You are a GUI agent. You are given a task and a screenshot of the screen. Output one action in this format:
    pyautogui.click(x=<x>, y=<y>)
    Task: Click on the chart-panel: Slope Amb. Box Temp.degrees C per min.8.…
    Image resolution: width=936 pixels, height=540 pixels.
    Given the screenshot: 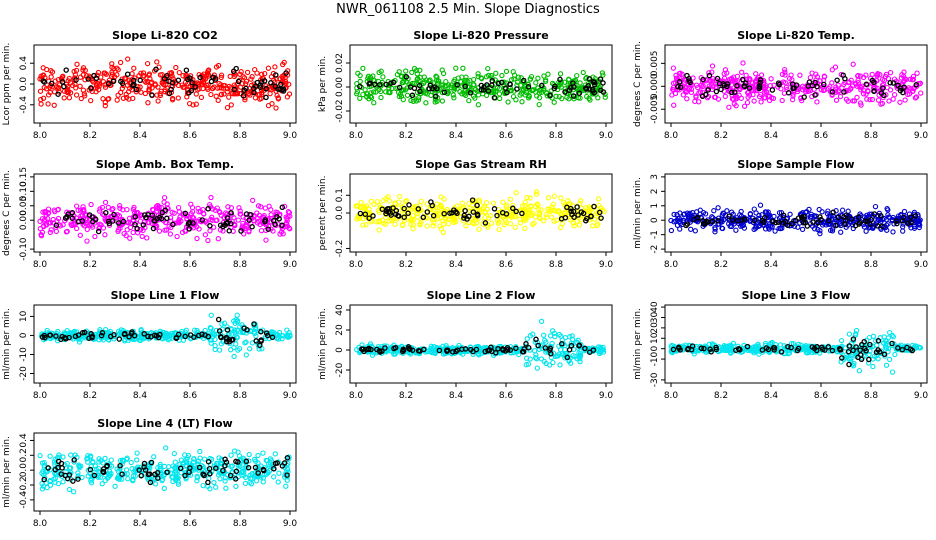 What is the action you would take?
    pyautogui.click(x=149, y=214)
    